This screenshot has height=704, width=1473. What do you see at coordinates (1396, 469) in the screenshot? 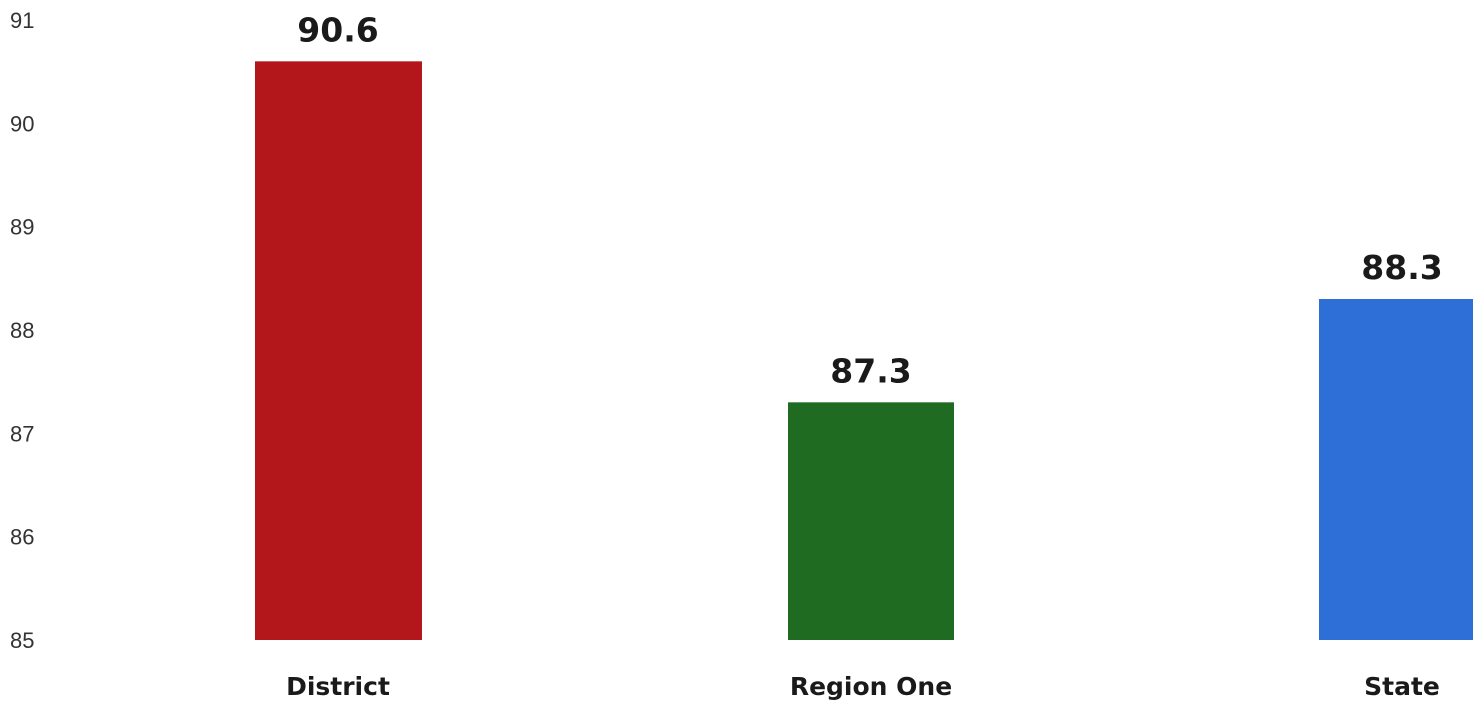
I see `bar-state` at bounding box center [1396, 469].